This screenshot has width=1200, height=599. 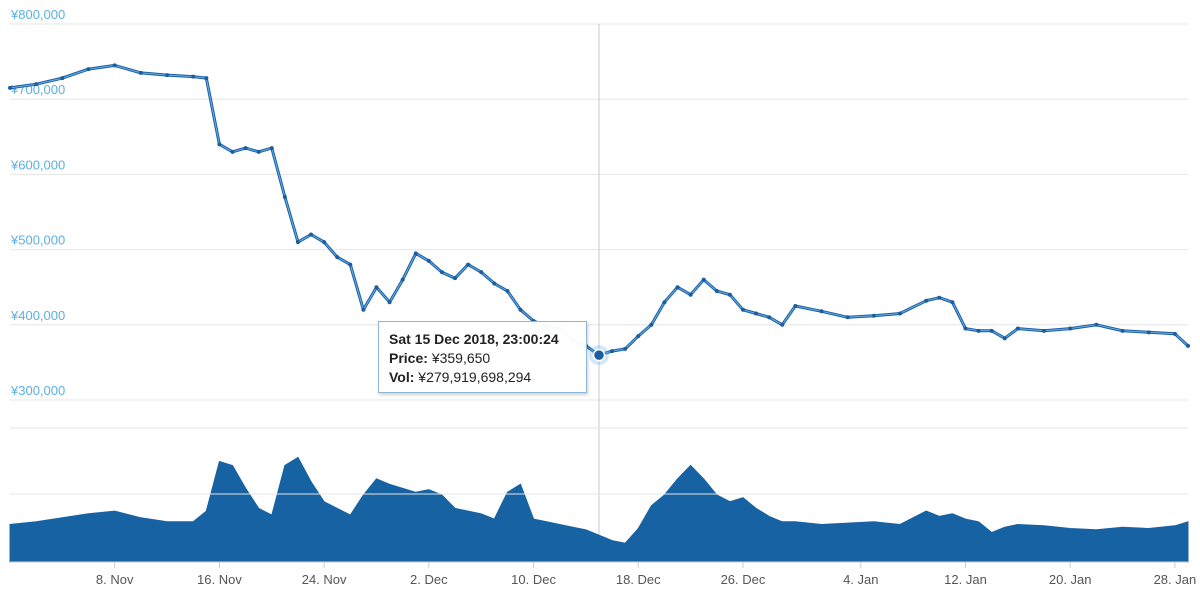 What do you see at coordinates (37, 14) in the screenshot?
I see `y-tick-label: ¥800,000` at bounding box center [37, 14].